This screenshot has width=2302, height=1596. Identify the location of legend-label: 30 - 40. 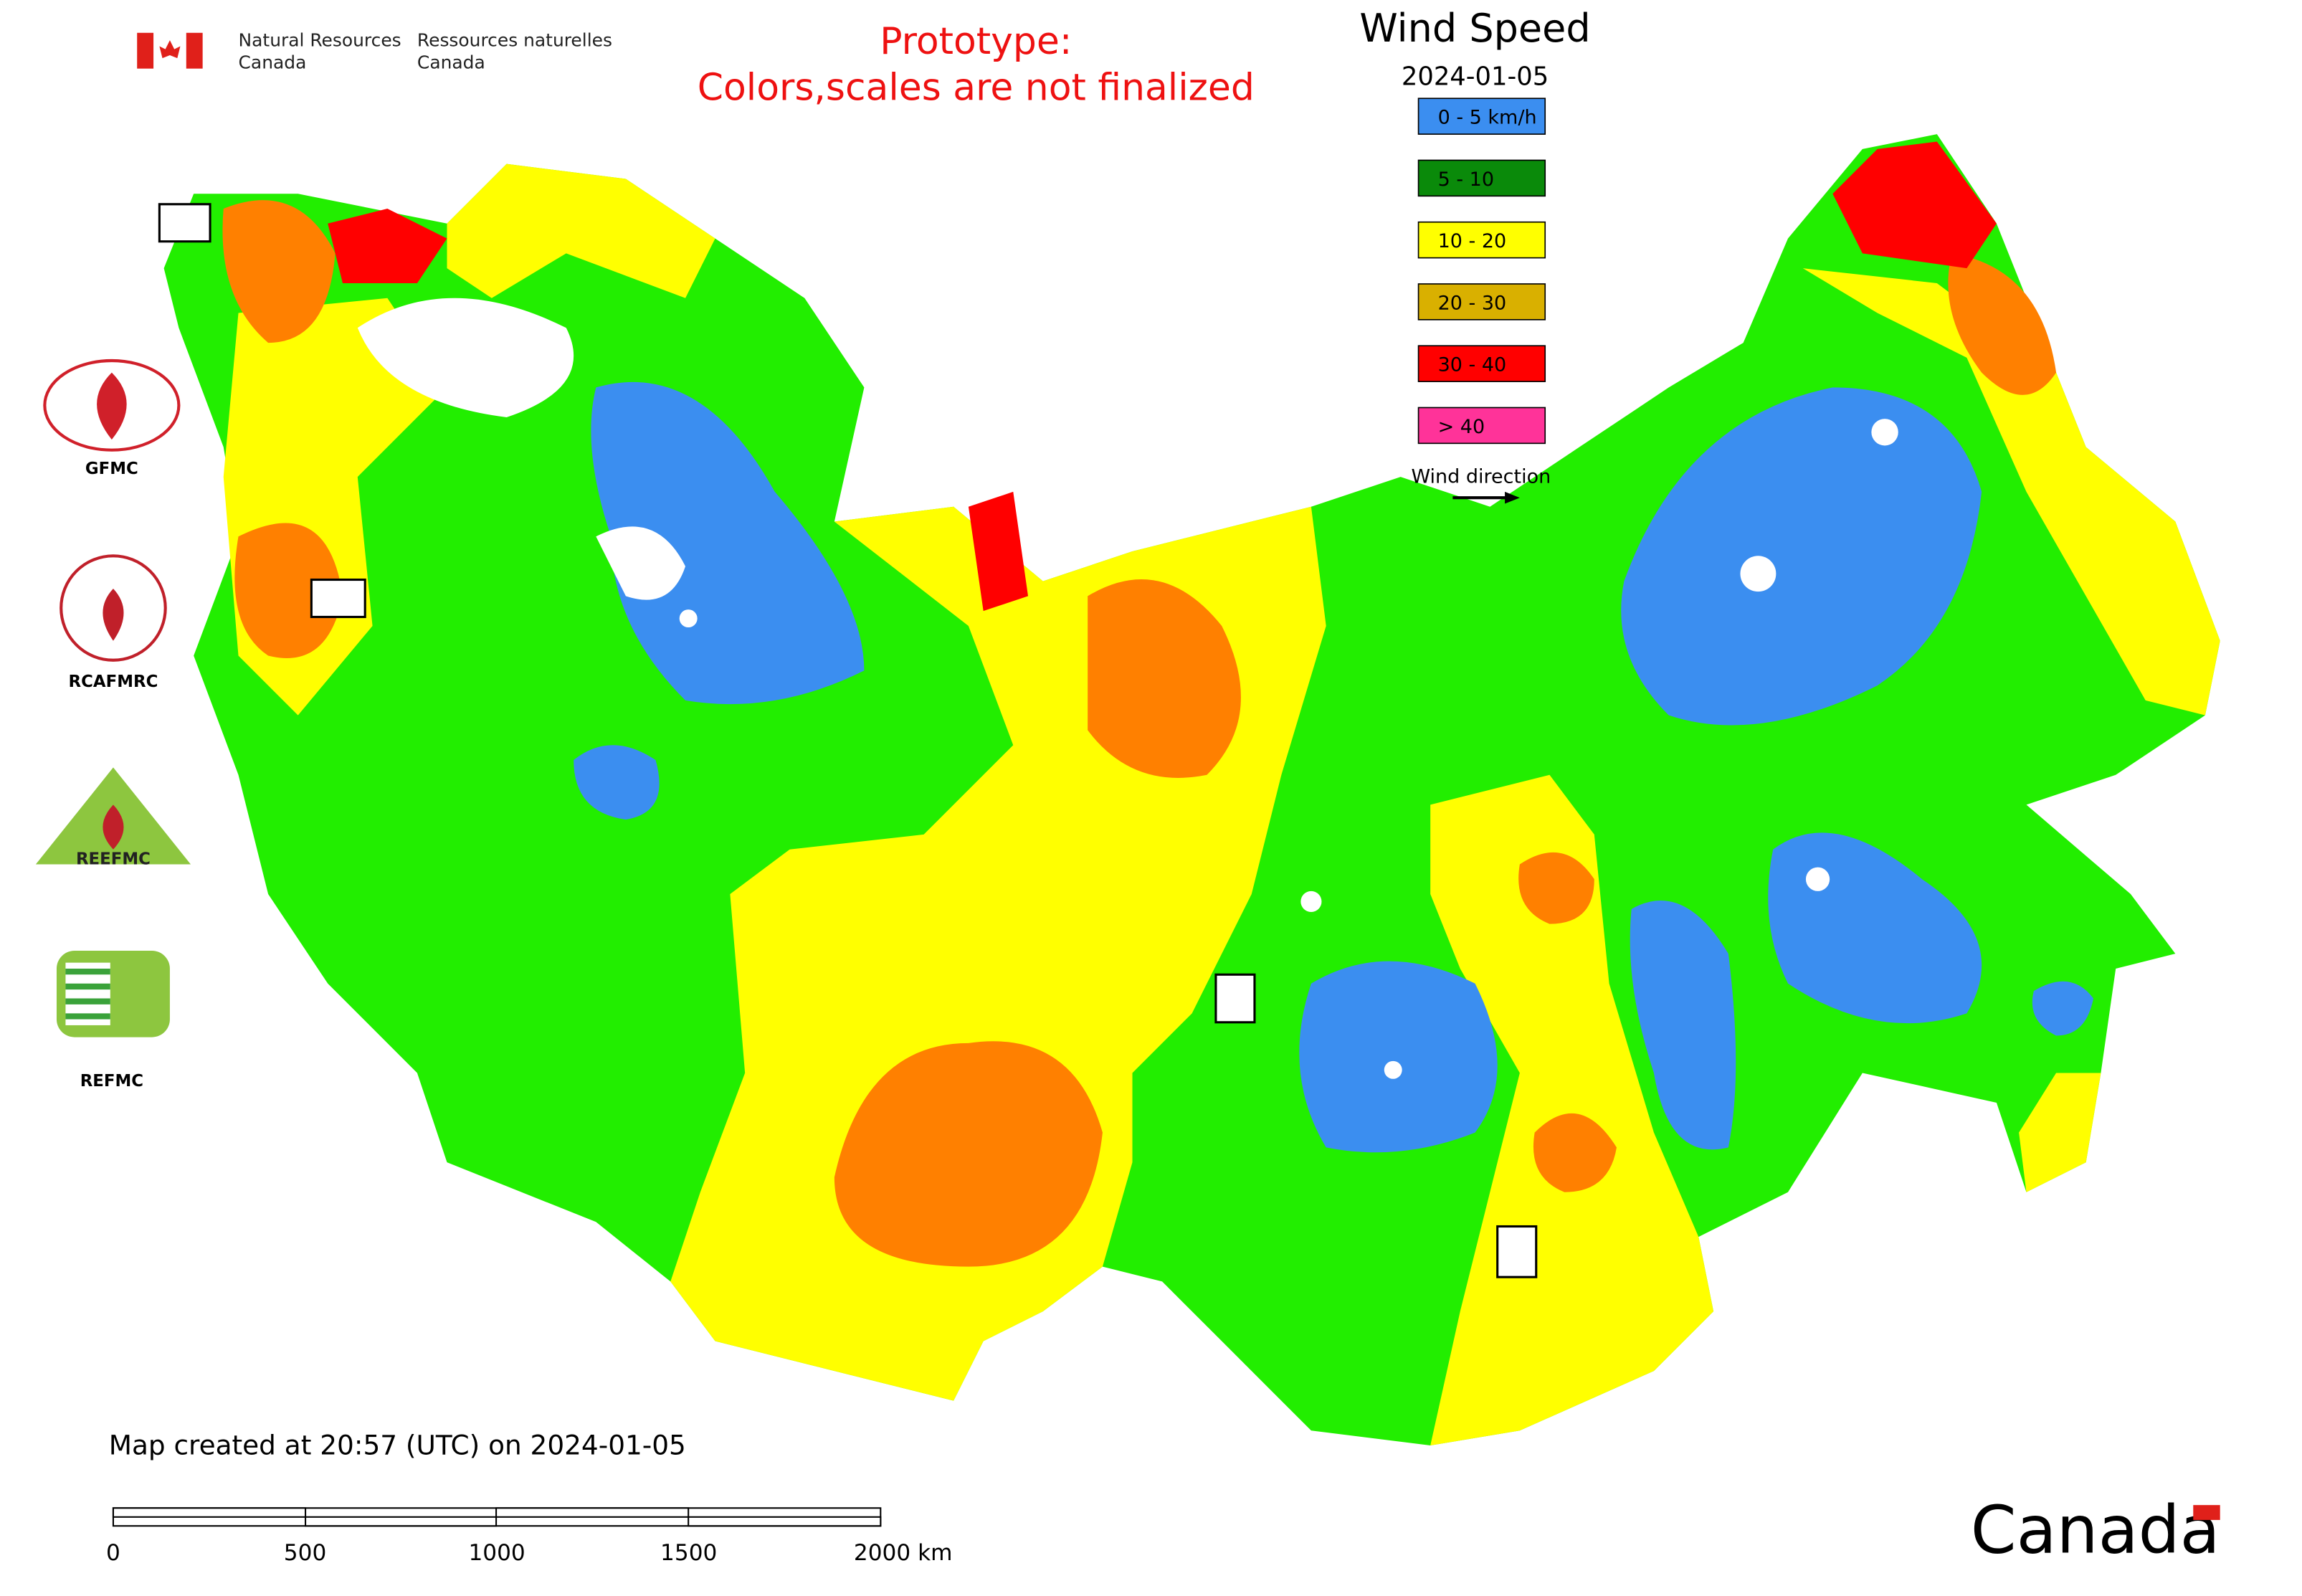
(1473, 365).